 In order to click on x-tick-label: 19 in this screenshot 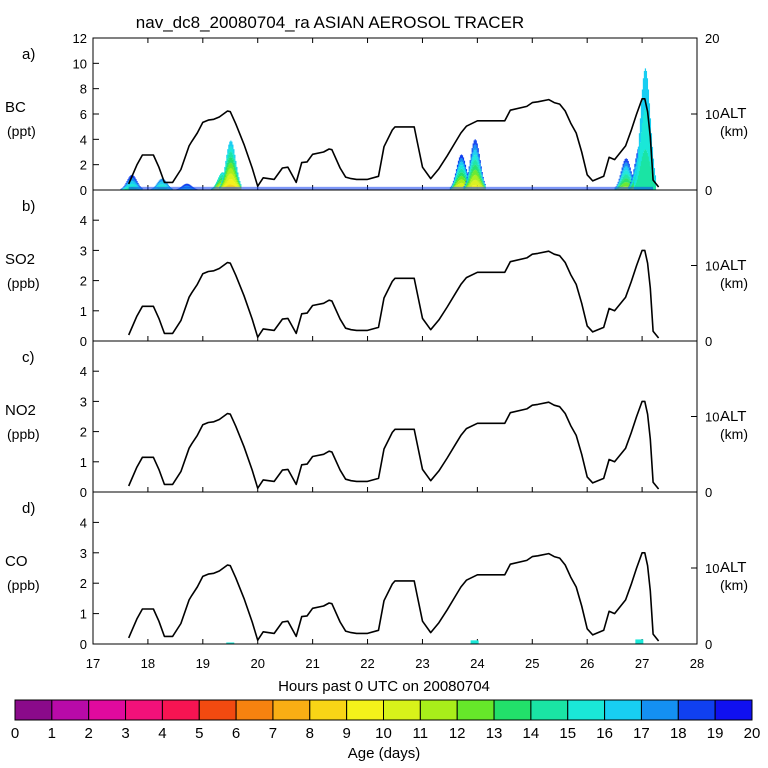, I will do `click(203, 663)`.